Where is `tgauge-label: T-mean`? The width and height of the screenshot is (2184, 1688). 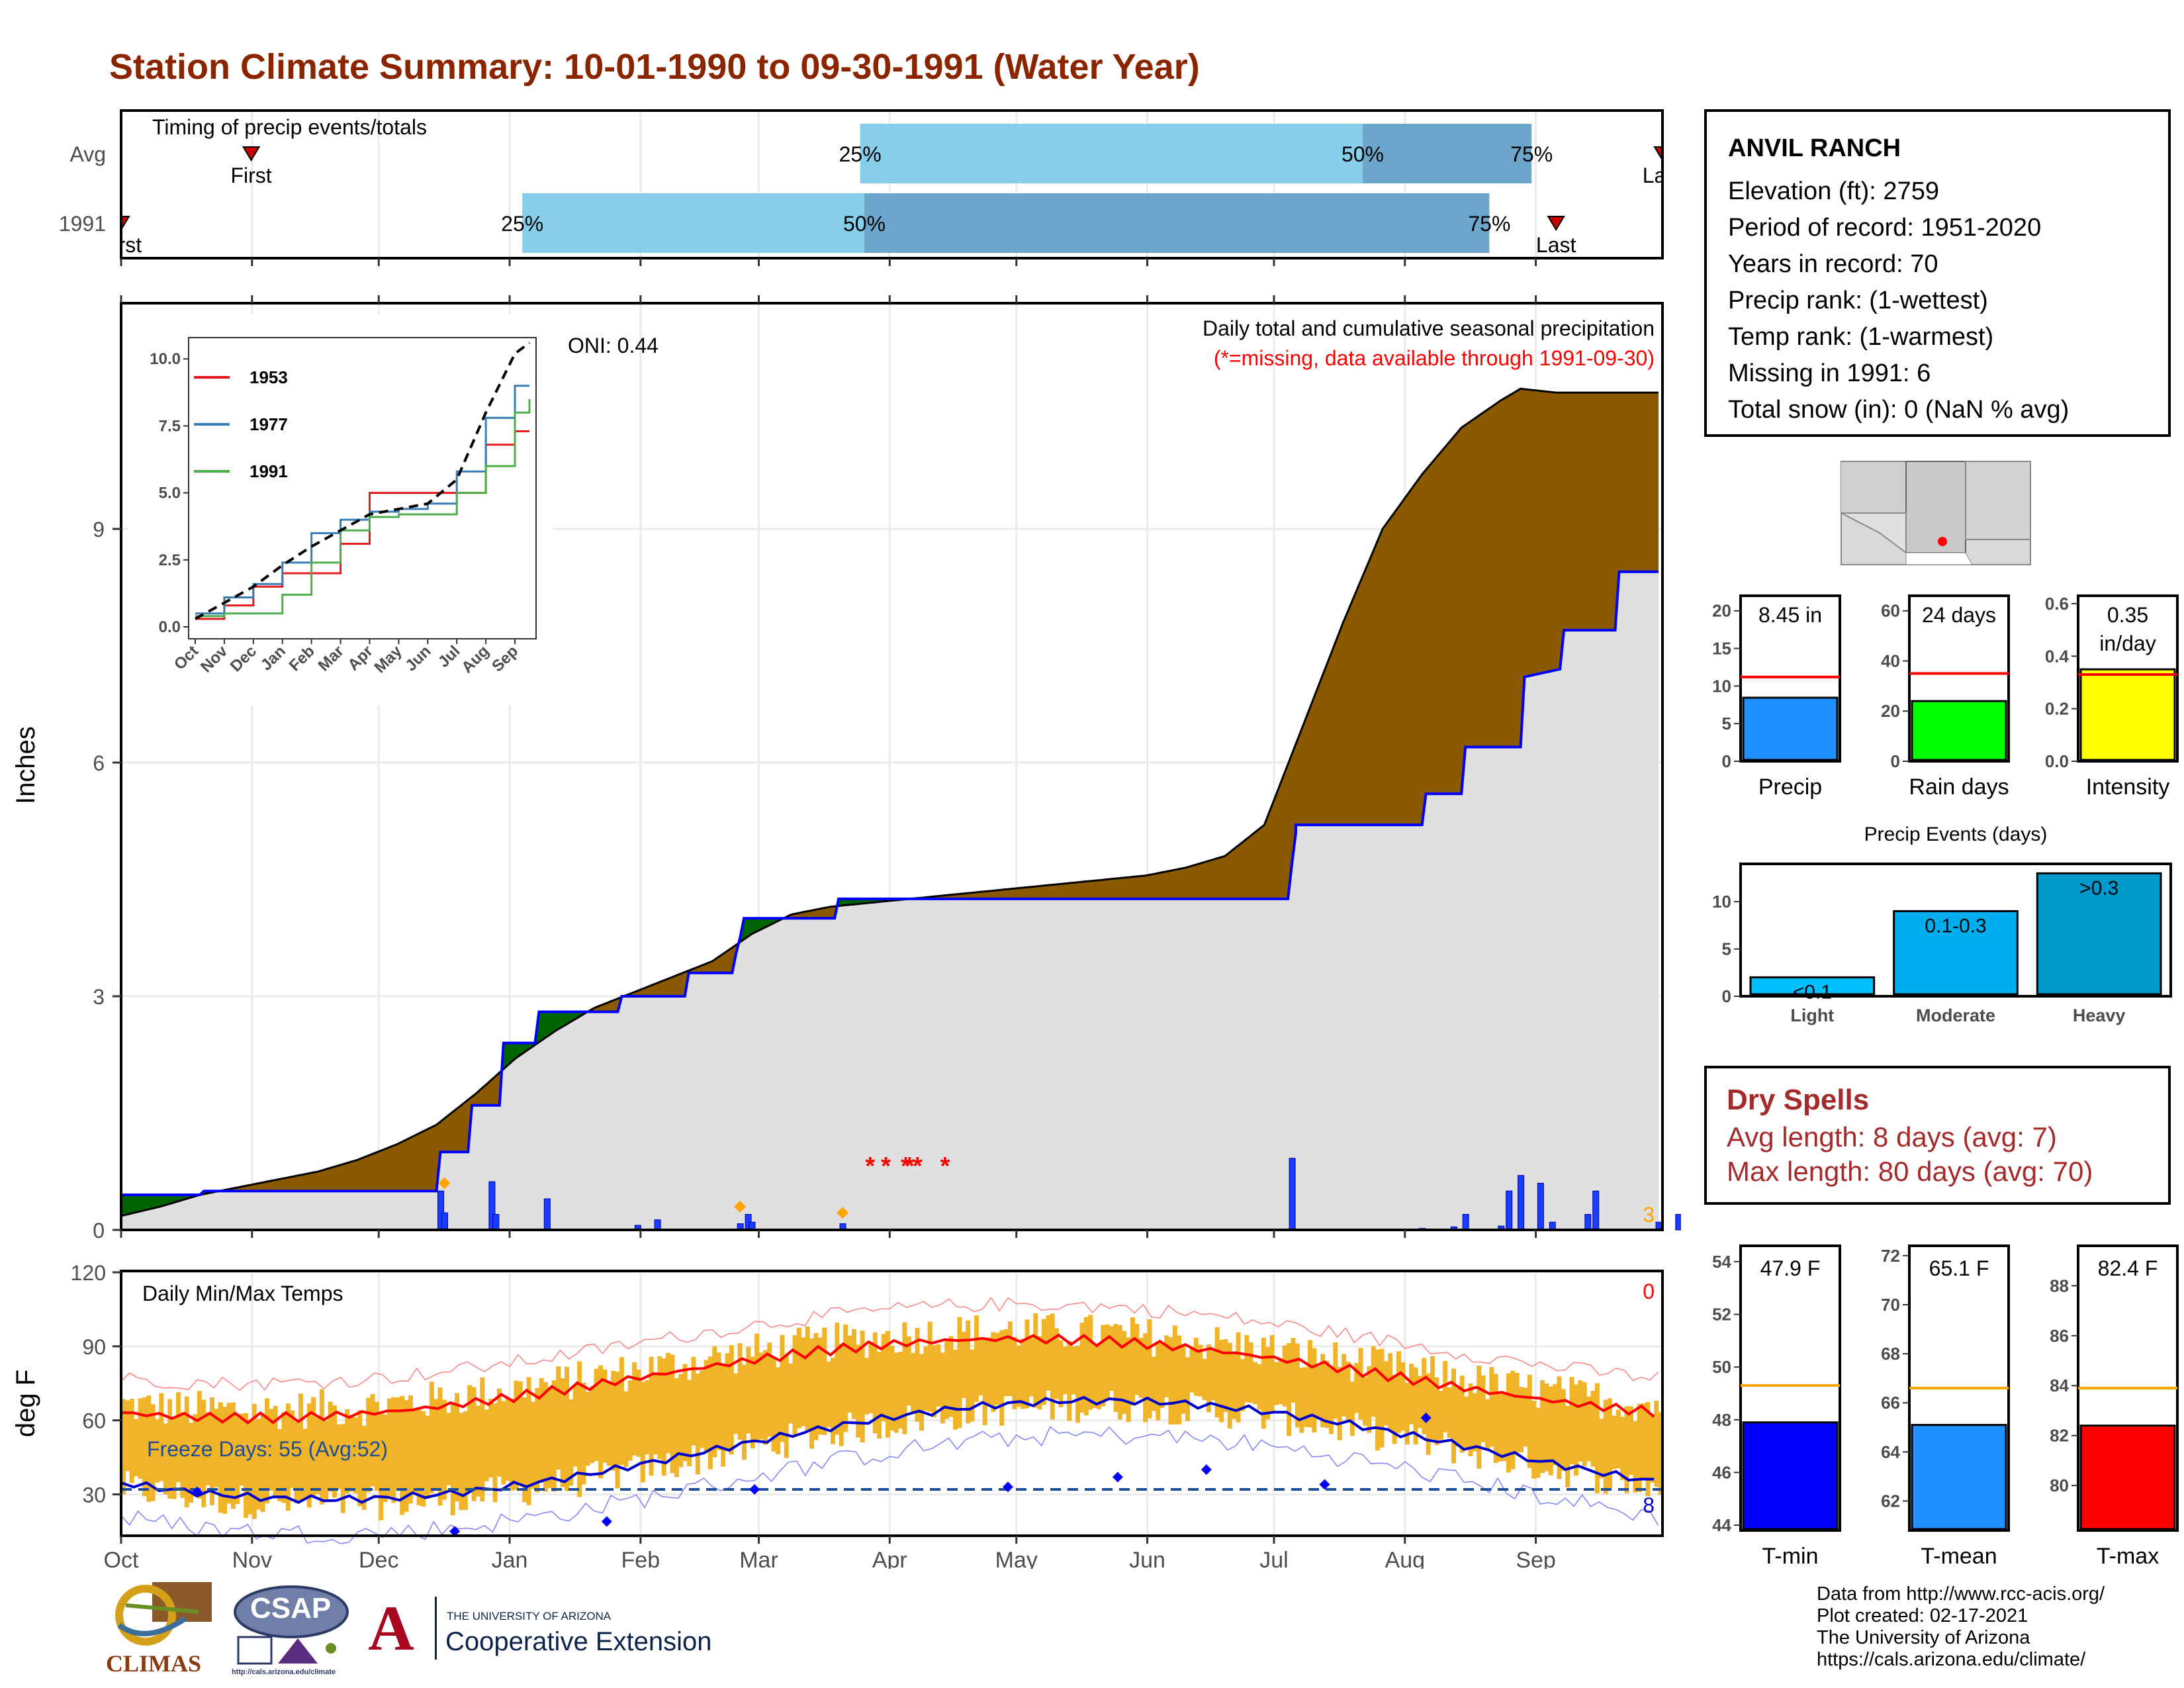
tgauge-label: T-mean is located at coordinates (1959, 1556).